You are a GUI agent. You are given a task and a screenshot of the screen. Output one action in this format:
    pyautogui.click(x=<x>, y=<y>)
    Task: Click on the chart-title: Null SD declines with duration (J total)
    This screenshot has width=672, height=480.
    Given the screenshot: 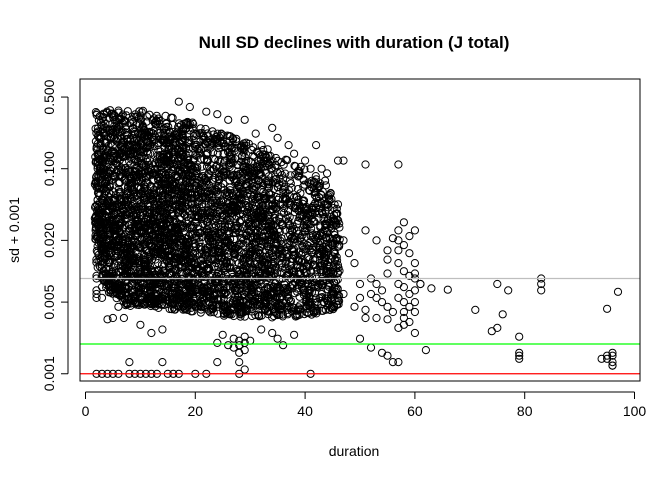 What is the action you would take?
    pyautogui.click(x=354, y=42)
    